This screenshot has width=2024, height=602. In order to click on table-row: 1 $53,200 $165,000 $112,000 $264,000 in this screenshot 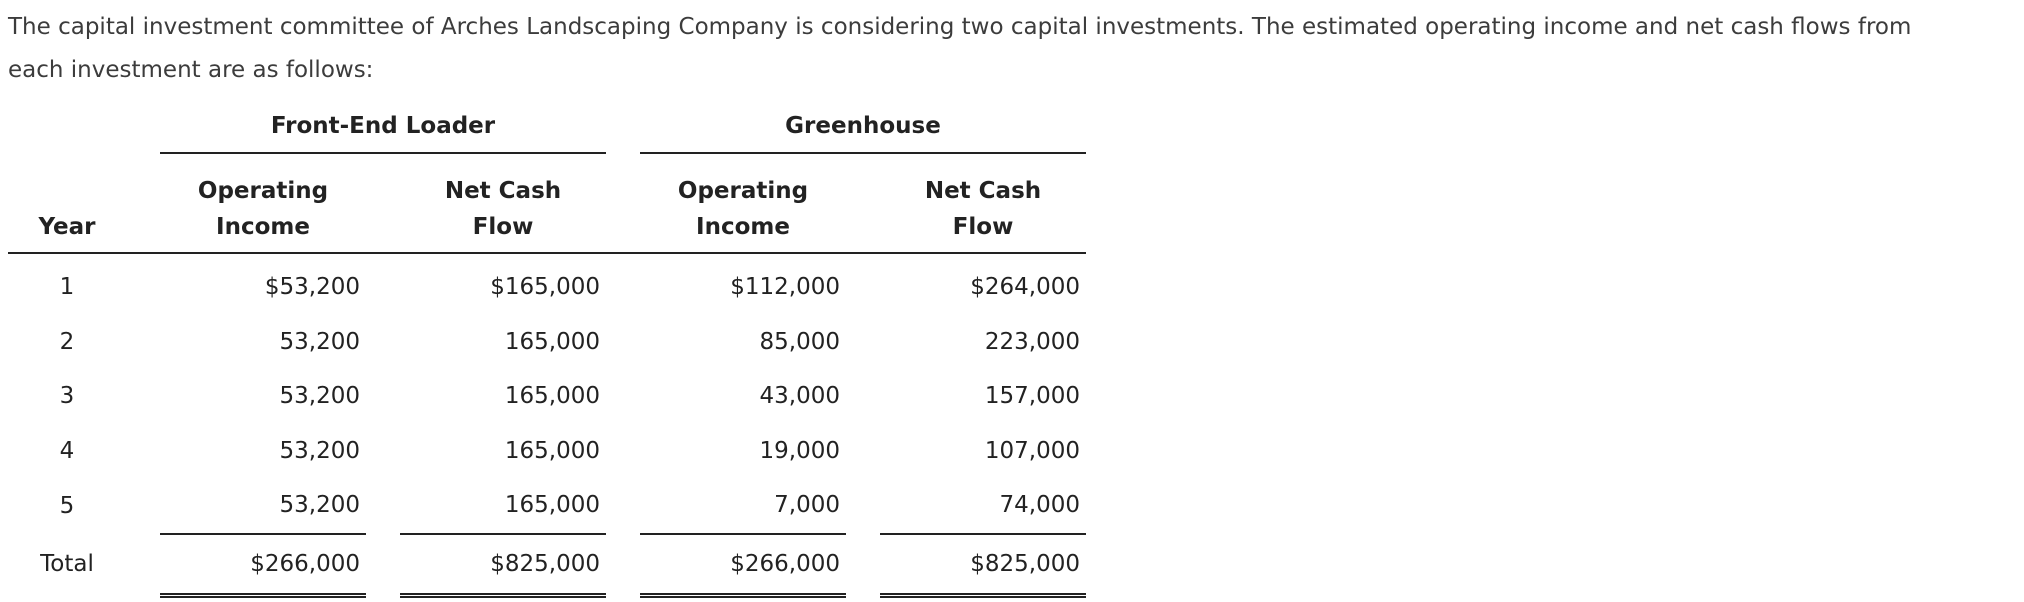, I will do `click(547, 284)`.